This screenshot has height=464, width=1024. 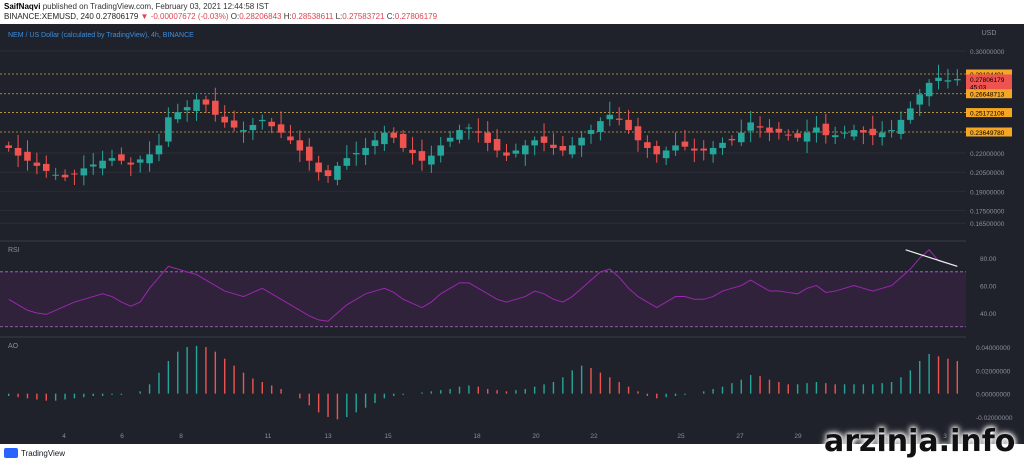 What do you see at coordinates (328, 436) in the screenshot?
I see `time-tick-label: 13` at bounding box center [328, 436].